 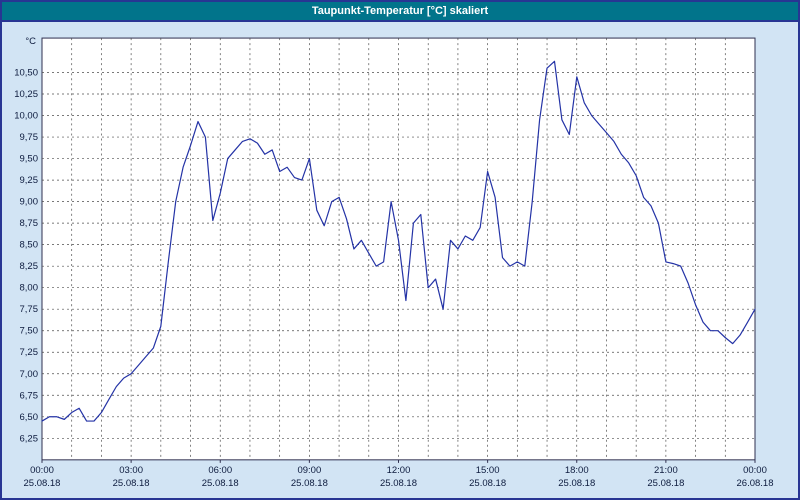 I want to click on x-tick-time-label: 18:00, so click(x=577, y=470).